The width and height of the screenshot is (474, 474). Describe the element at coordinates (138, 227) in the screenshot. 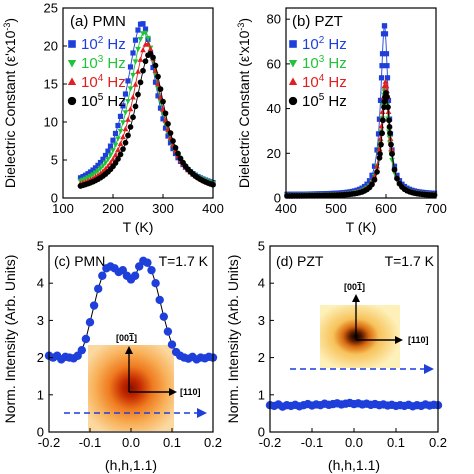

I see `panel-a-xlabel: T (K)` at that location.